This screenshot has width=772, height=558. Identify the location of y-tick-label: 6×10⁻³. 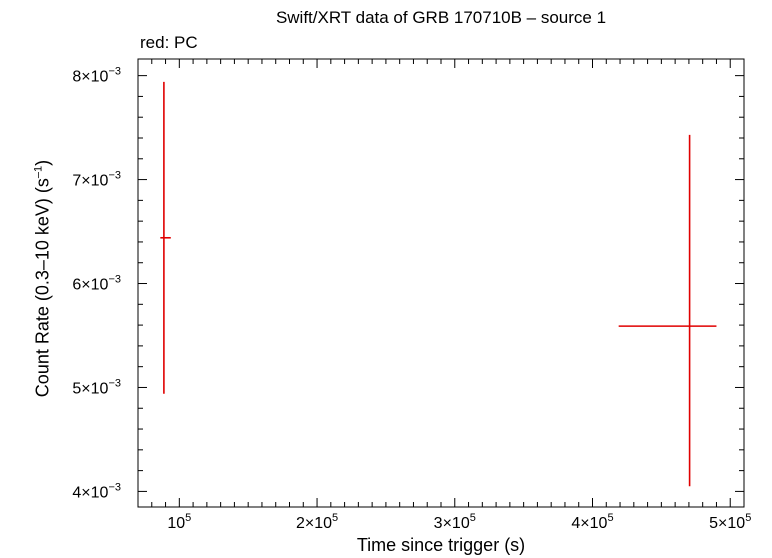
(96, 284).